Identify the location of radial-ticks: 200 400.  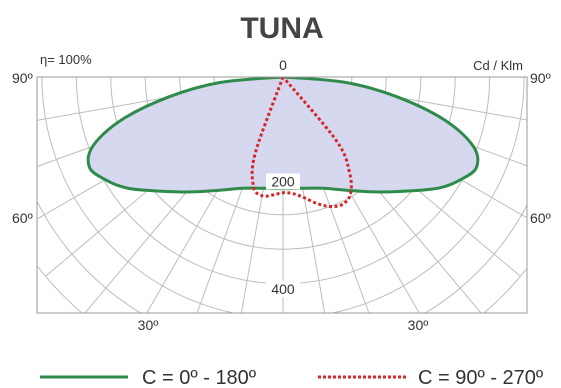
(283, 235).